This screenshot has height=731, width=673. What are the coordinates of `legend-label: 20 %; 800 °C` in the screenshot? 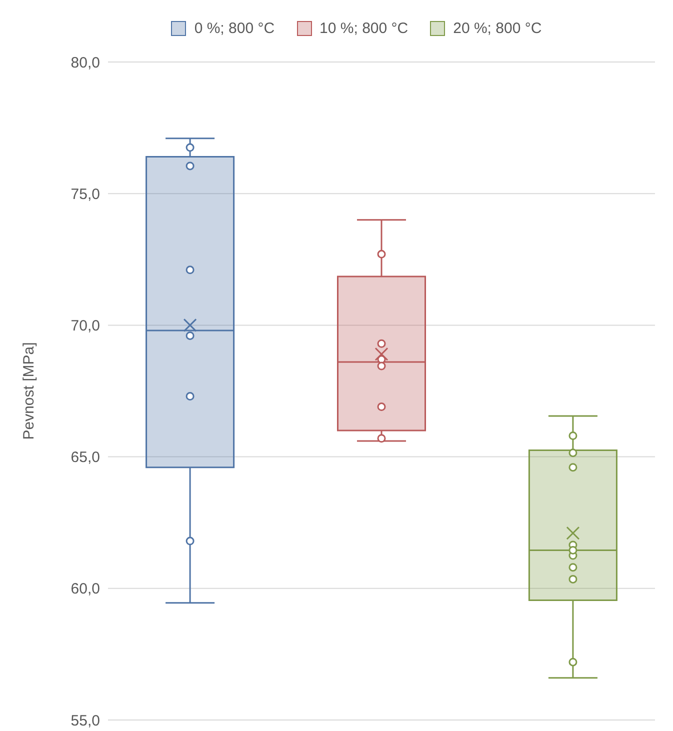 It's located at (497, 28).